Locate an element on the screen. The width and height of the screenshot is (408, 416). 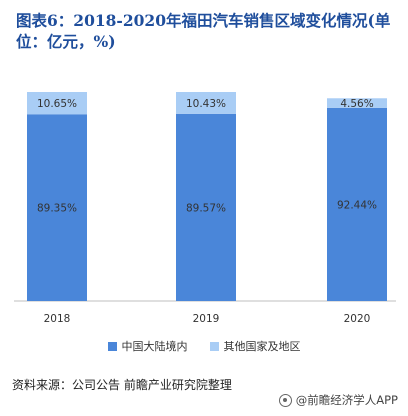
brand-logo-icon is located at coordinates (285, 400).